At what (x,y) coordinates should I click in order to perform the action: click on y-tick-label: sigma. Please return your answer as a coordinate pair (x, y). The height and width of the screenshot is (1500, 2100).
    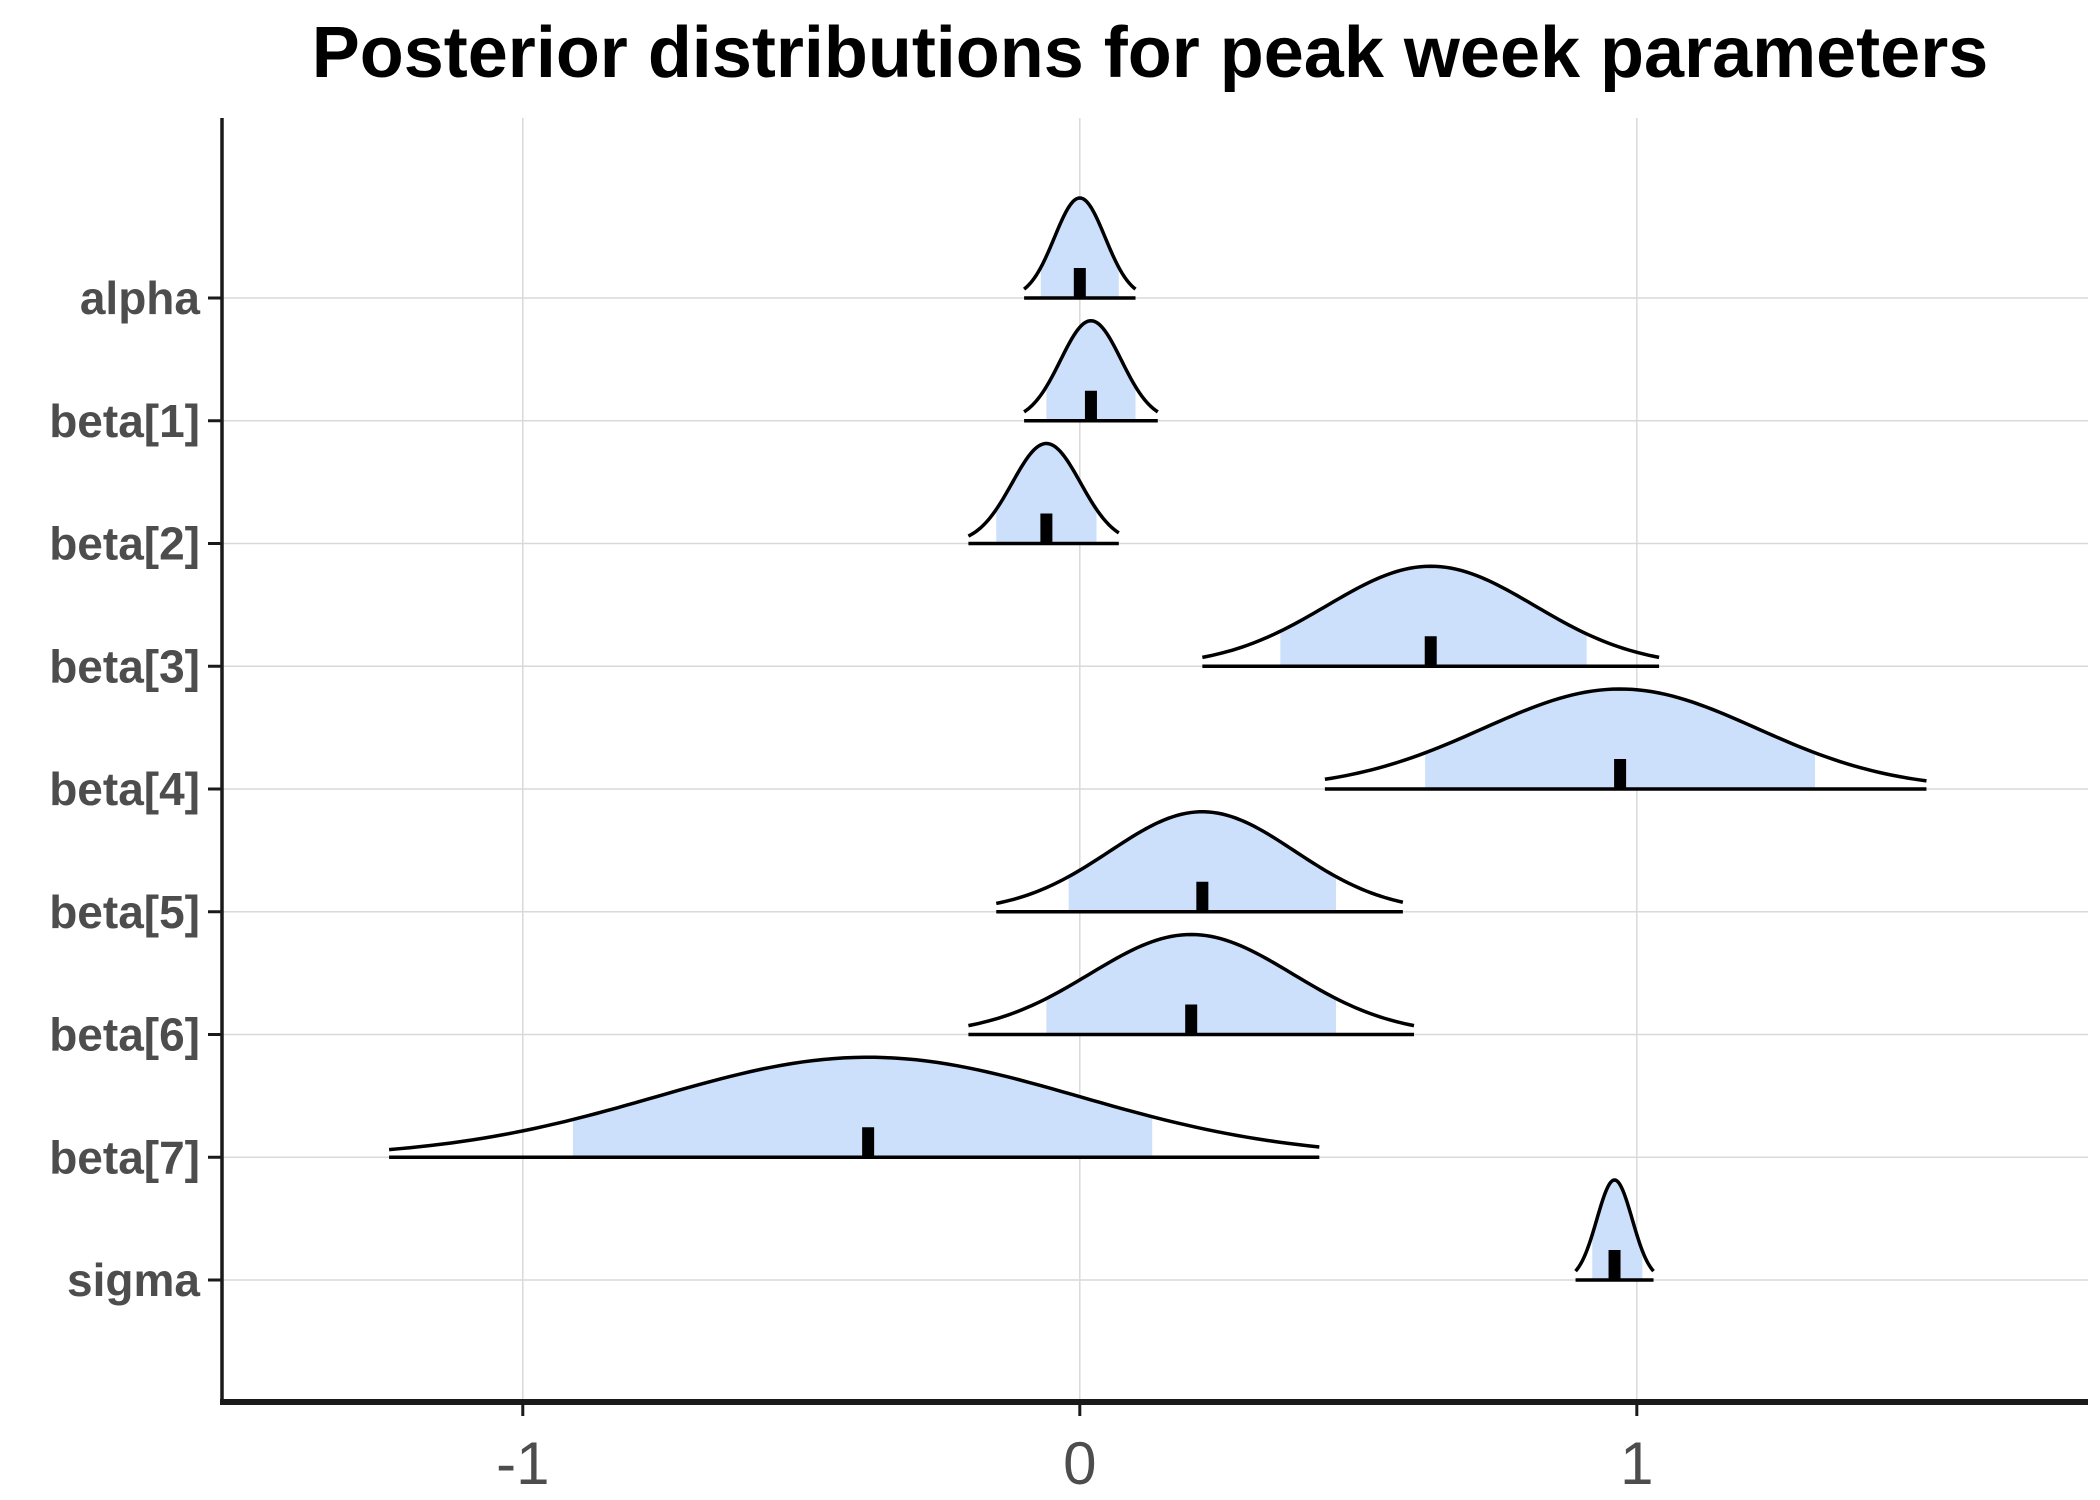
    Looking at the image, I should click on (133, 1280).